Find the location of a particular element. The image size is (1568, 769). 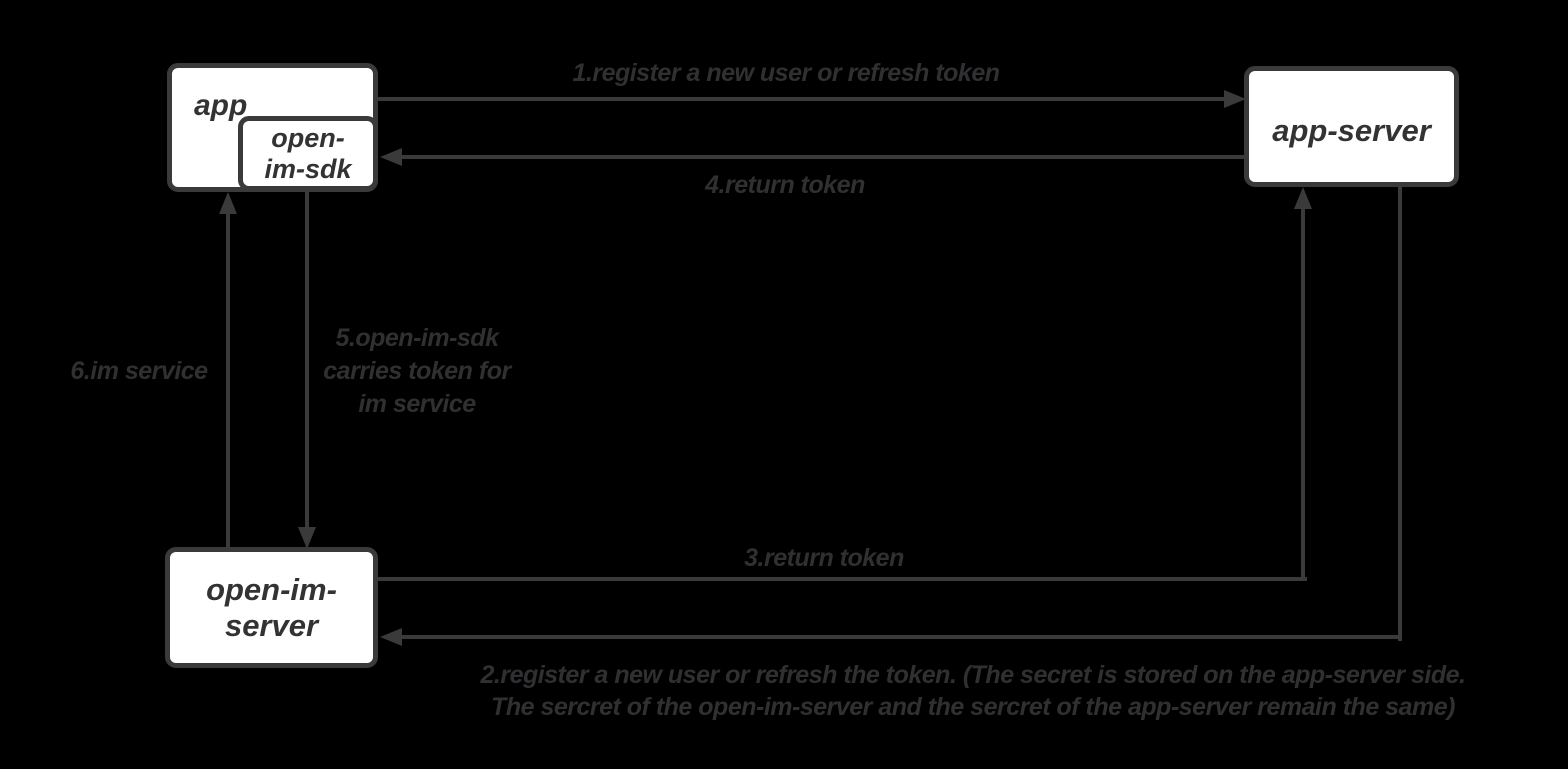

node-app-server-label: app-server is located at coordinates (1351, 130).